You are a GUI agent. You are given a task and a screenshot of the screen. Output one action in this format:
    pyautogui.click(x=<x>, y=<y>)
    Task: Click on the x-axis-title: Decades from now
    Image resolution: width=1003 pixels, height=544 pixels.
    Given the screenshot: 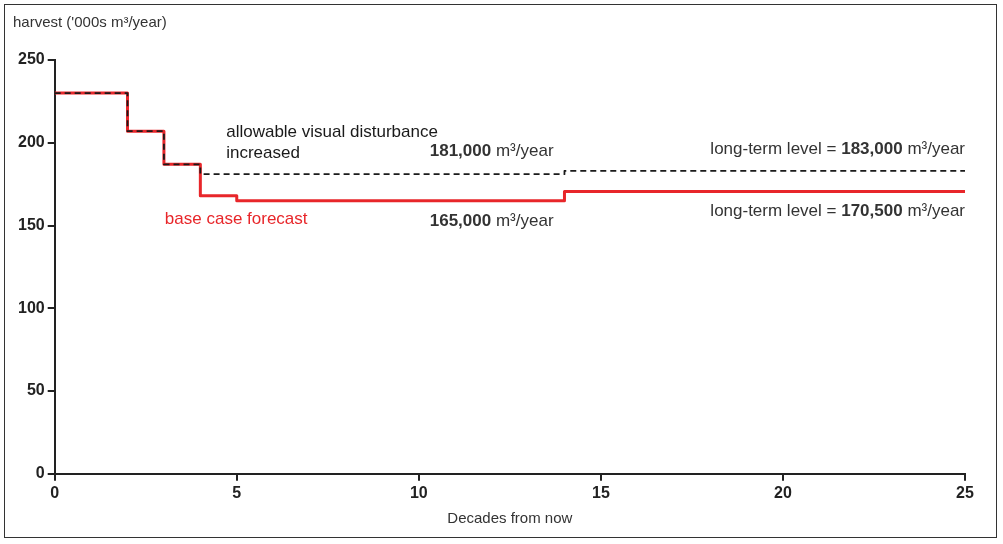 What is the action you would take?
    pyautogui.click(x=510, y=518)
    